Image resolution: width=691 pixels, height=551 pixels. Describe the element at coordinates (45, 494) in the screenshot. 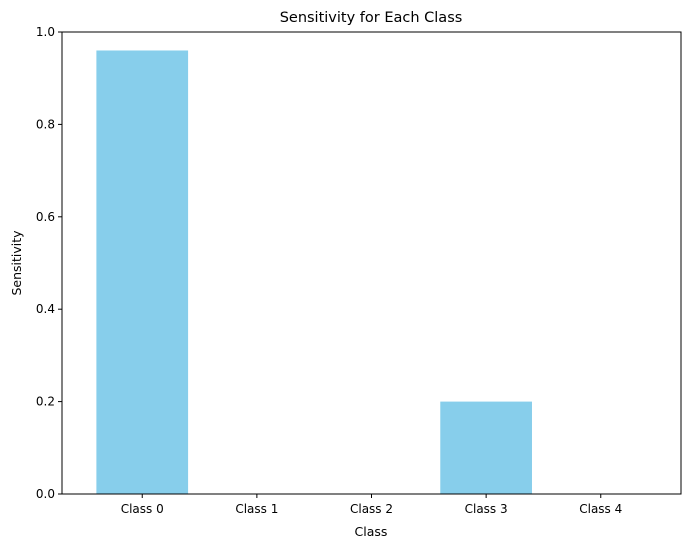

I see `y-tick-label: 0.0` at that location.